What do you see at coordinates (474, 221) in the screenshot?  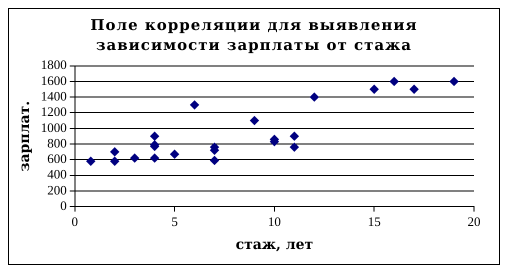 I see `x-tick-label: 20` at bounding box center [474, 221].